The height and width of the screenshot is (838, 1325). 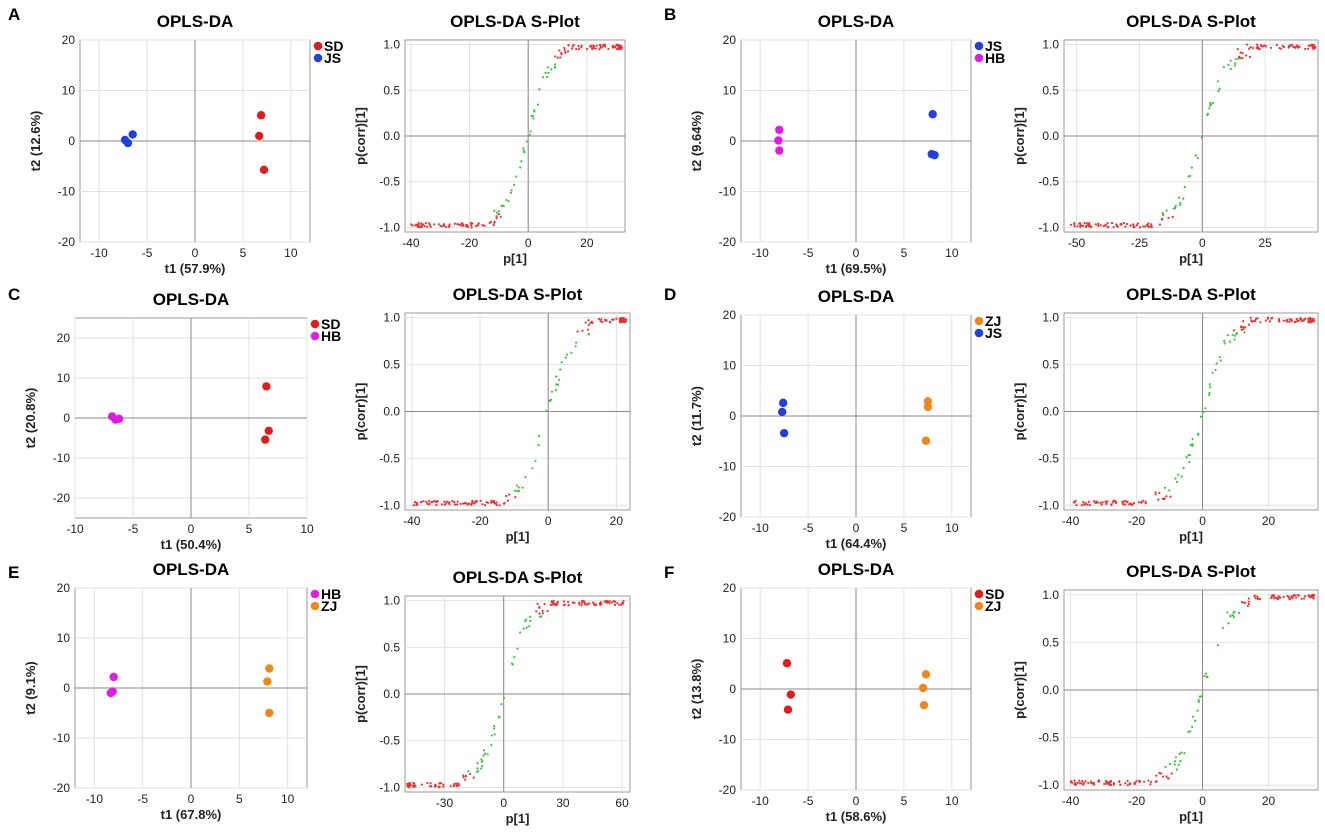 What do you see at coordinates (728, 517) in the screenshot?
I see `y-tick-label: -20` at bounding box center [728, 517].